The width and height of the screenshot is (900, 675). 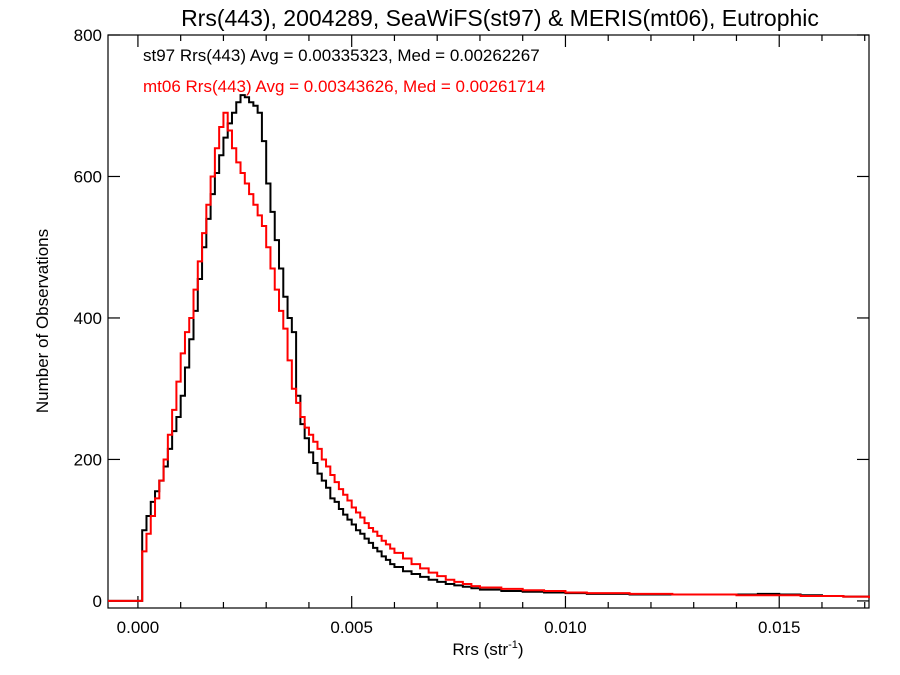 What do you see at coordinates (138, 627) in the screenshot?
I see `x-tick-label: 0.000` at bounding box center [138, 627].